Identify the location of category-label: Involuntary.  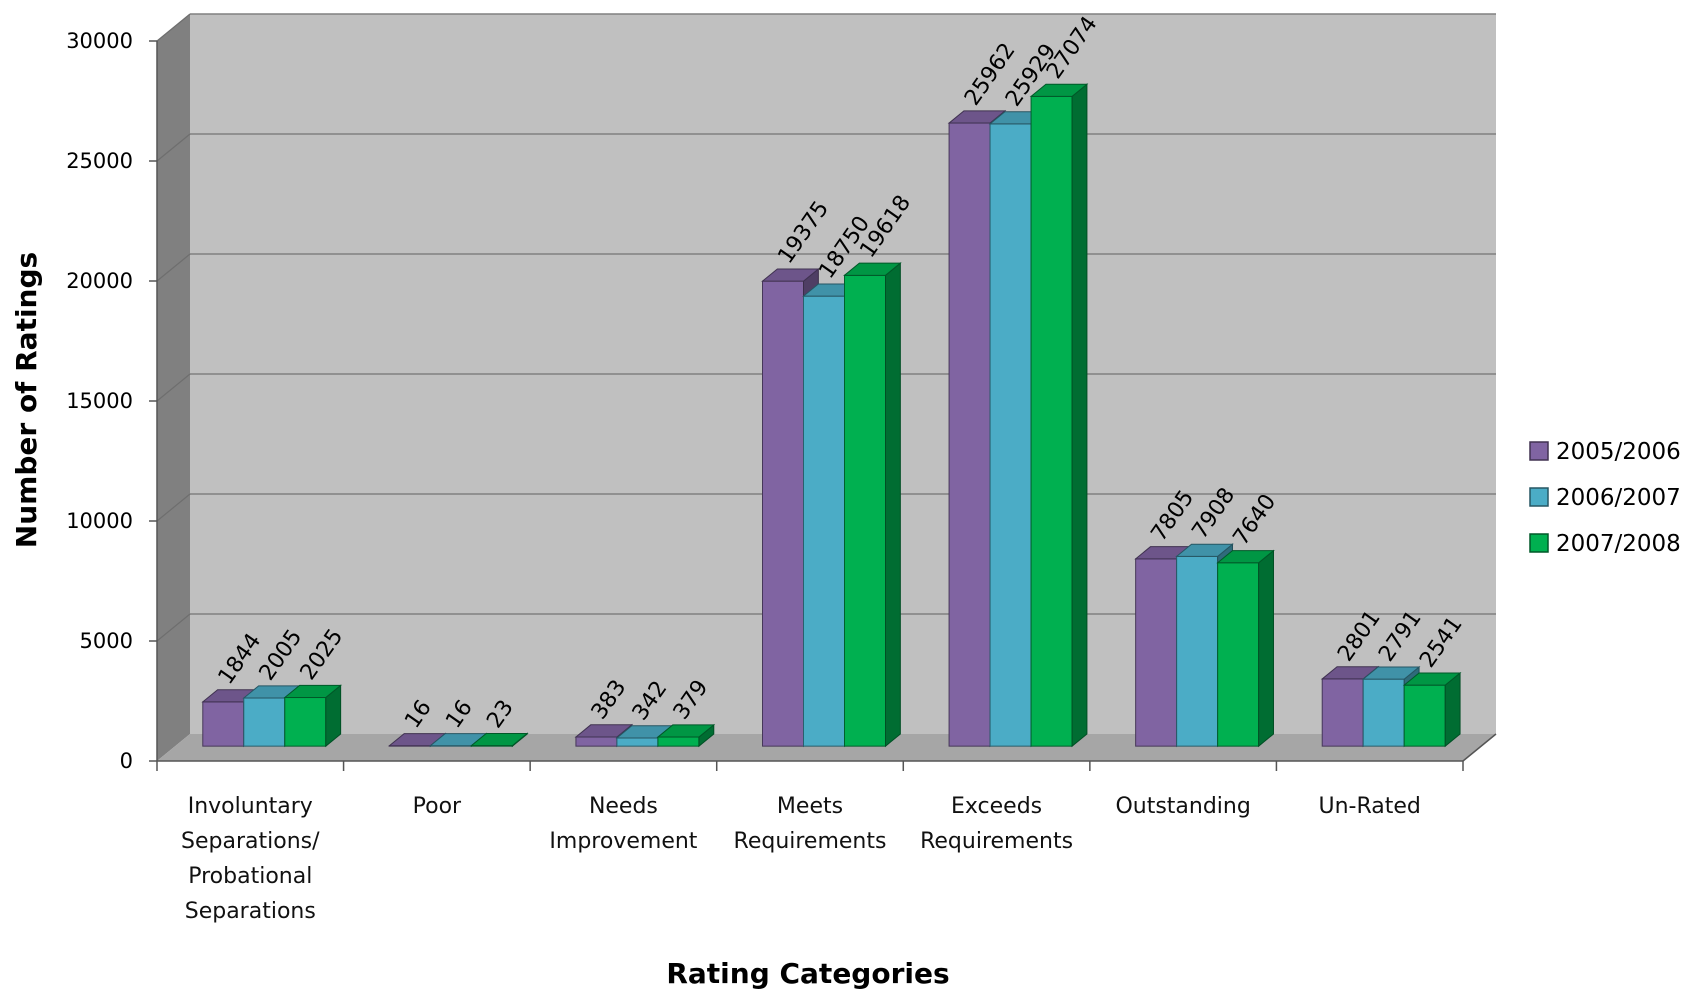
(250, 806).